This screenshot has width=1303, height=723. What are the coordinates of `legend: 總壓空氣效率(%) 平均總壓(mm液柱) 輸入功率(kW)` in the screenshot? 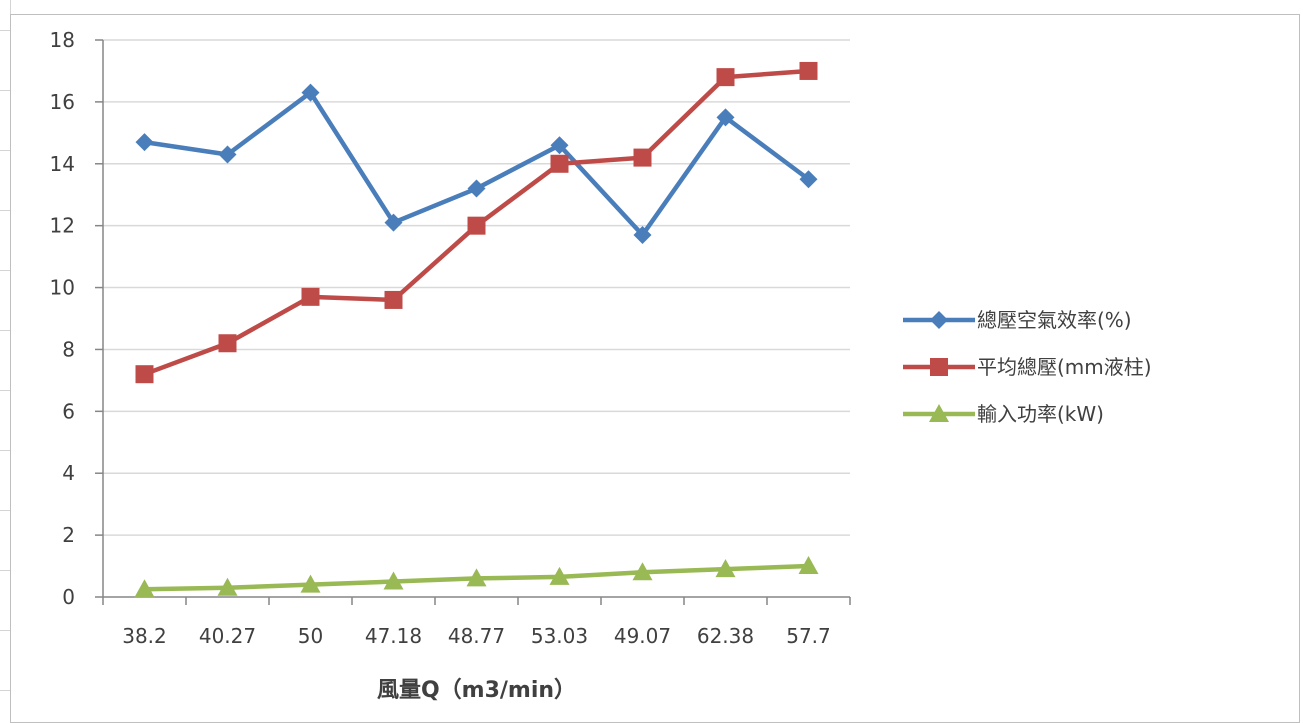 It's located at (1027, 367).